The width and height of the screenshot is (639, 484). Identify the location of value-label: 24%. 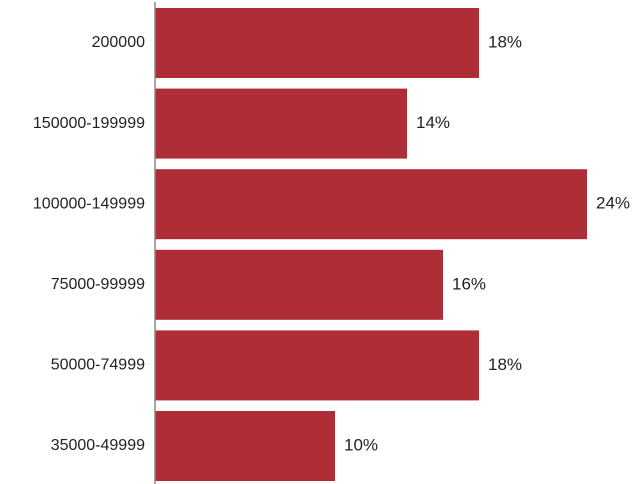
(613, 203).